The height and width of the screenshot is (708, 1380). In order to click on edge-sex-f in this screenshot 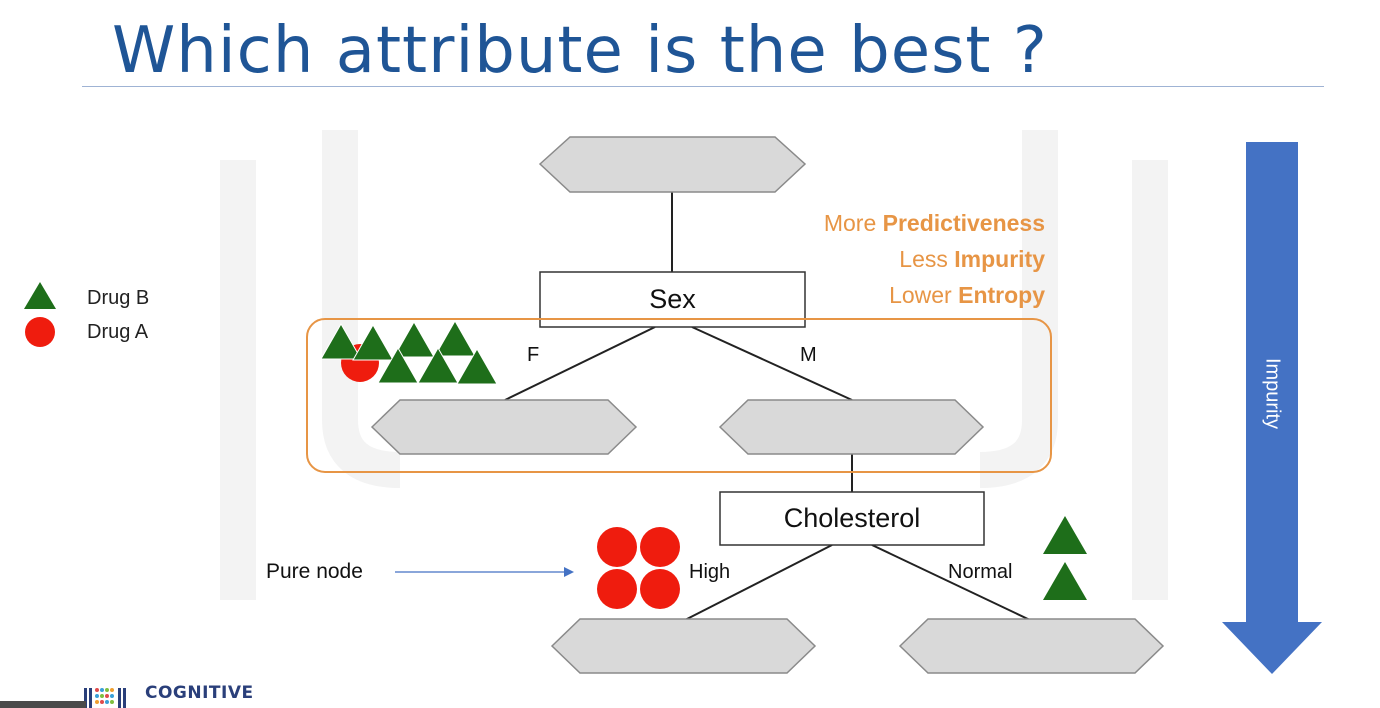, I will do `click(580, 363)`.